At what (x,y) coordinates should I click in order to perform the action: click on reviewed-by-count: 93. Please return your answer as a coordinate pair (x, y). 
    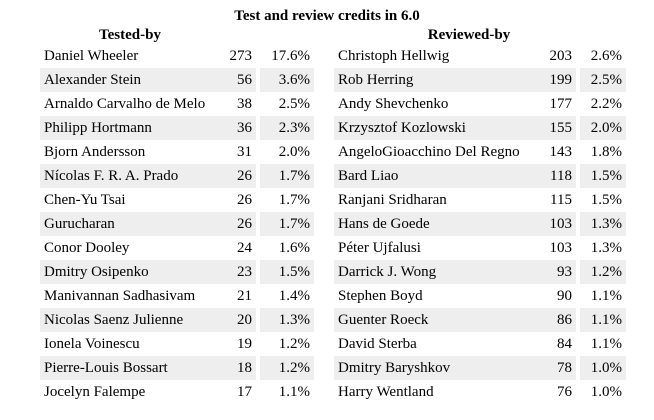
    Looking at the image, I should click on (559, 272).